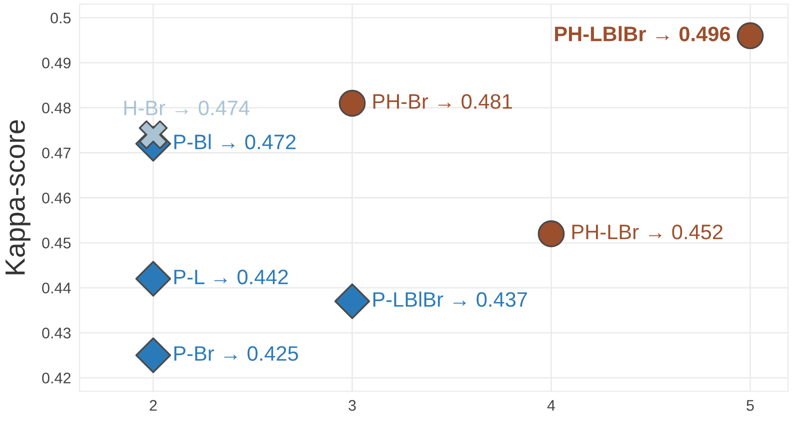 This screenshot has height=423, width=796. I want to click on x-tick-label: 5, so click(750, 405).